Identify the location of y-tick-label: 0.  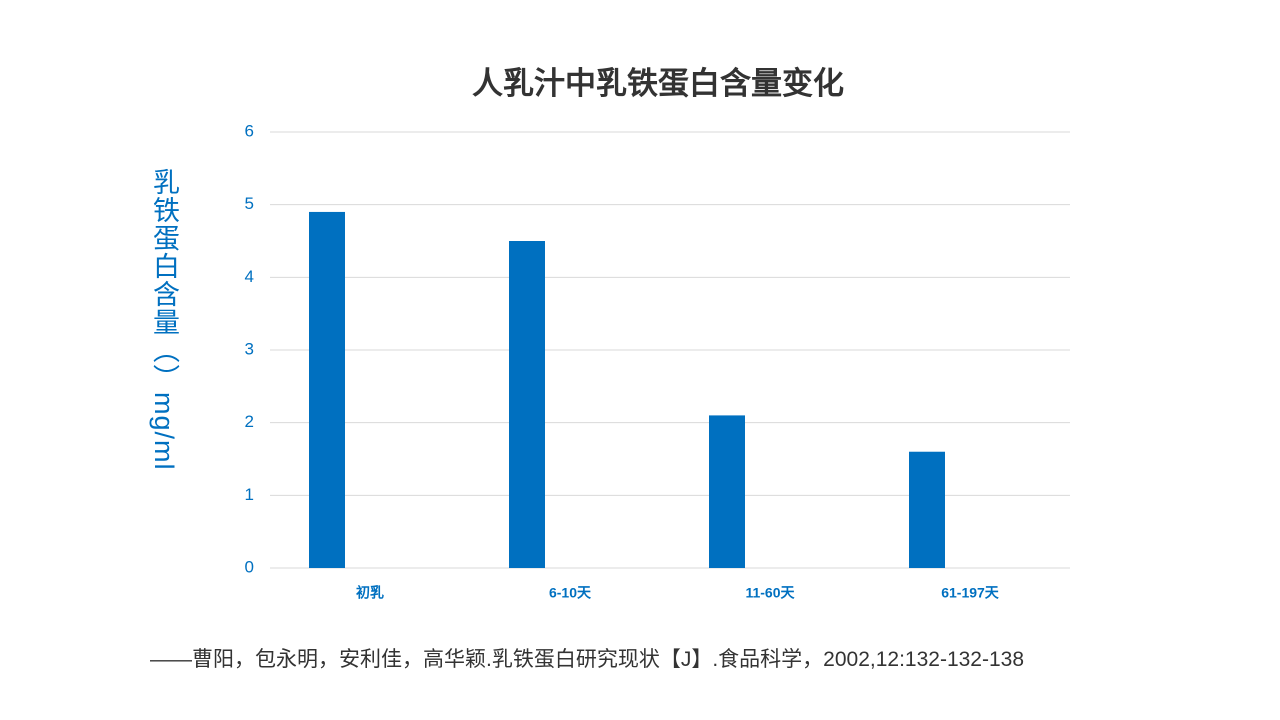
(249, 566).